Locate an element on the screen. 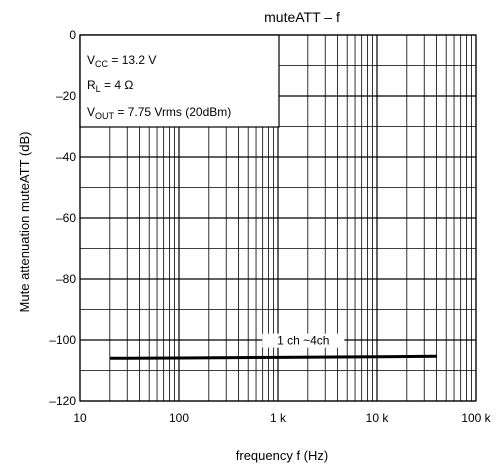 This screenshot has height=471, width=503. series-label: 1 ch ~4ch is located at coordinates (303, 341).